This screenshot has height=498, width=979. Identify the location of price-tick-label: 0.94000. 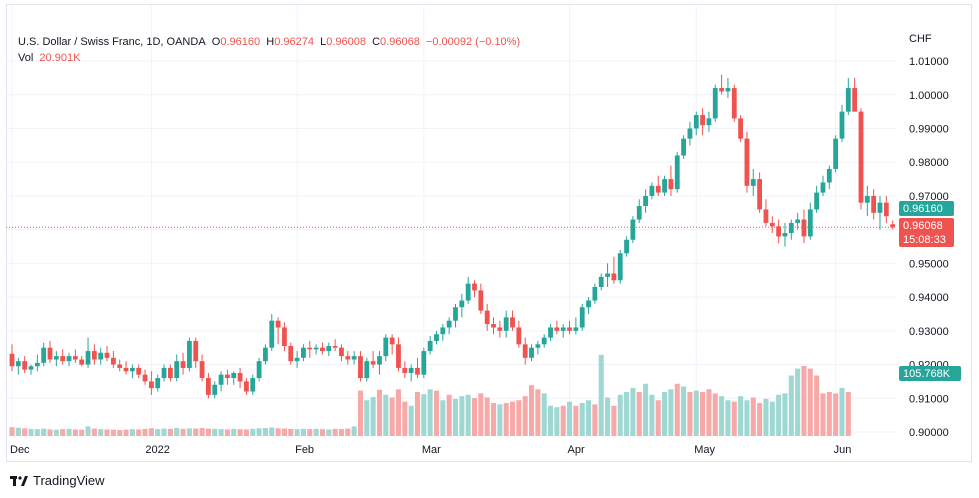
(929, 298).